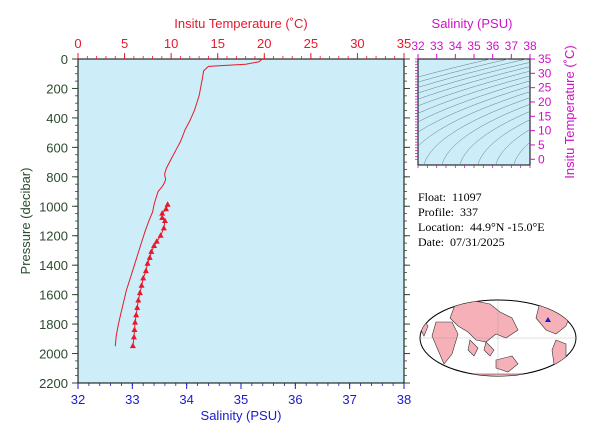  What do you see at coordinates (77, 43) in the screenshot?
I see `temperature-tick-label: 0` at bounding box center [77, 43].